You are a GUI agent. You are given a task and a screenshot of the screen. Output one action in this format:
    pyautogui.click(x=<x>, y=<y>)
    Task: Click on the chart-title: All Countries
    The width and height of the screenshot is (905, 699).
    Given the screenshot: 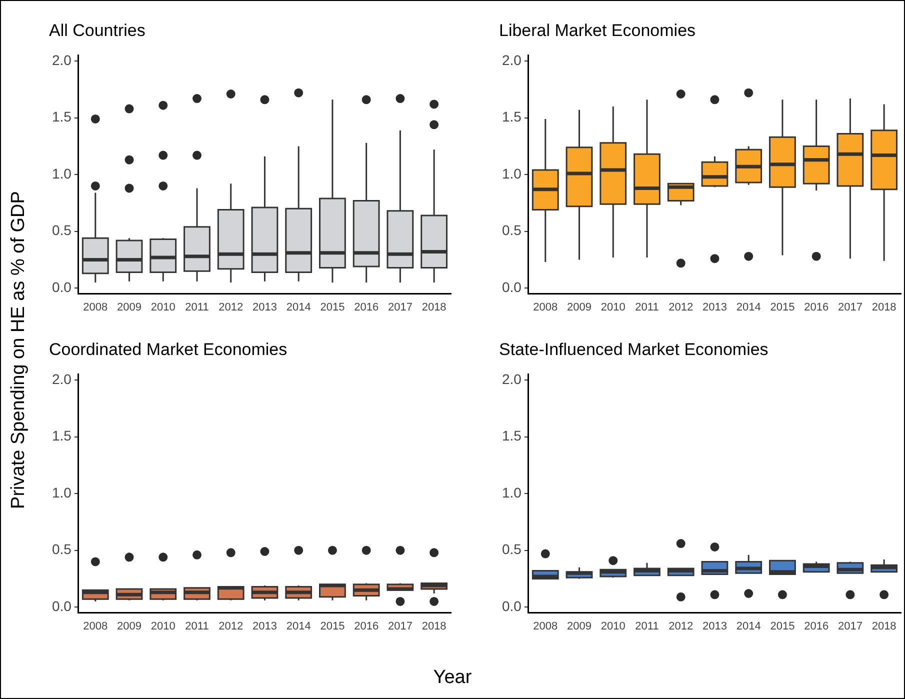 What is the action you would take?
    pyautogui.click(x=97, y=30)
    